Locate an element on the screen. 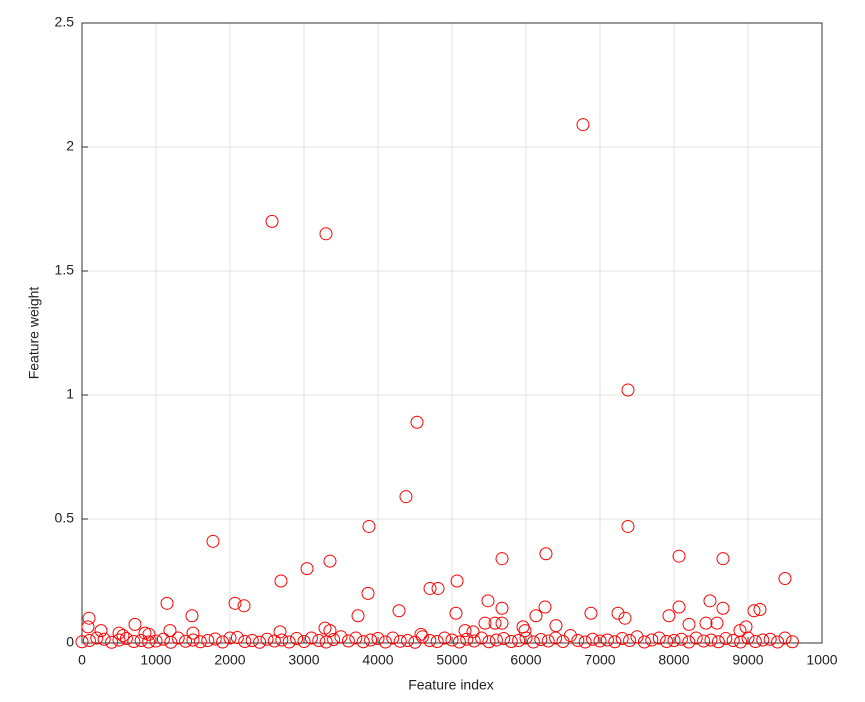 This screenshot has width=865, height=702. x-tick-label: 3000 is located at coordinates (303, 660).